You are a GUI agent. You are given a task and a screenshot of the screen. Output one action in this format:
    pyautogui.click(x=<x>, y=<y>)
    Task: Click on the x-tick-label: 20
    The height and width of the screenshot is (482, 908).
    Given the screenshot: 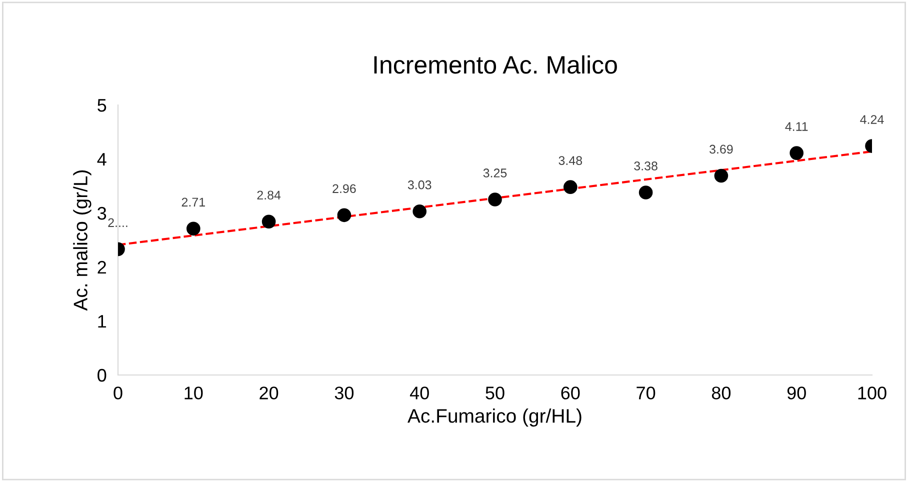 What is the action you would take?
    pyautogui.click(x=269, y=393)
    